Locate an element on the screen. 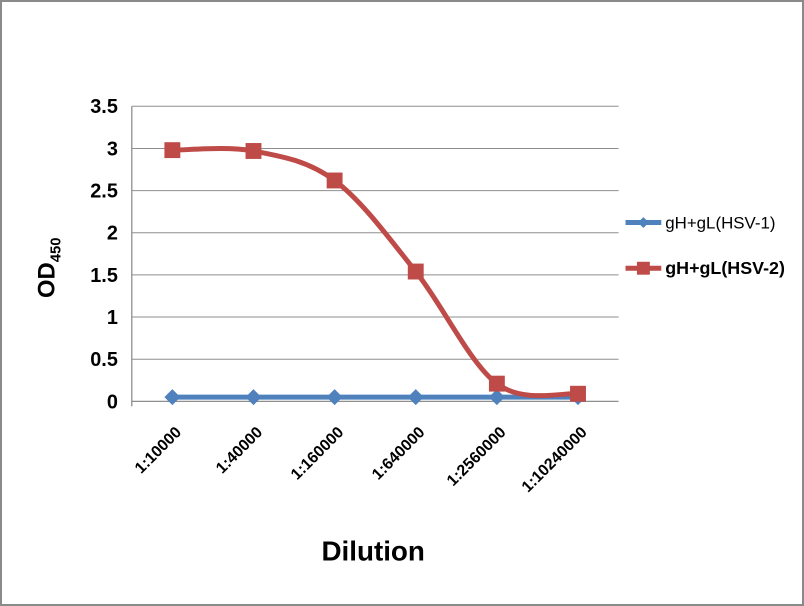 This screenshot has height=606, width=804. x-tick-label: 1:2560000 is located at coordinates (477, 457).